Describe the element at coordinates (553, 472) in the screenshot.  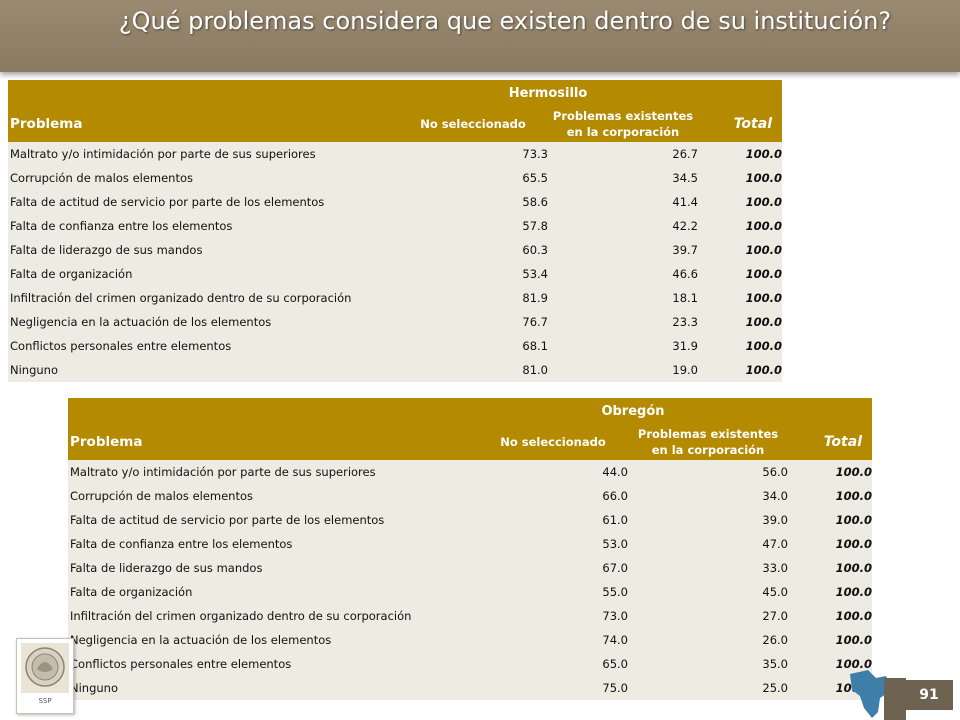
I see `not-selected-cell: 44.0` at that location.